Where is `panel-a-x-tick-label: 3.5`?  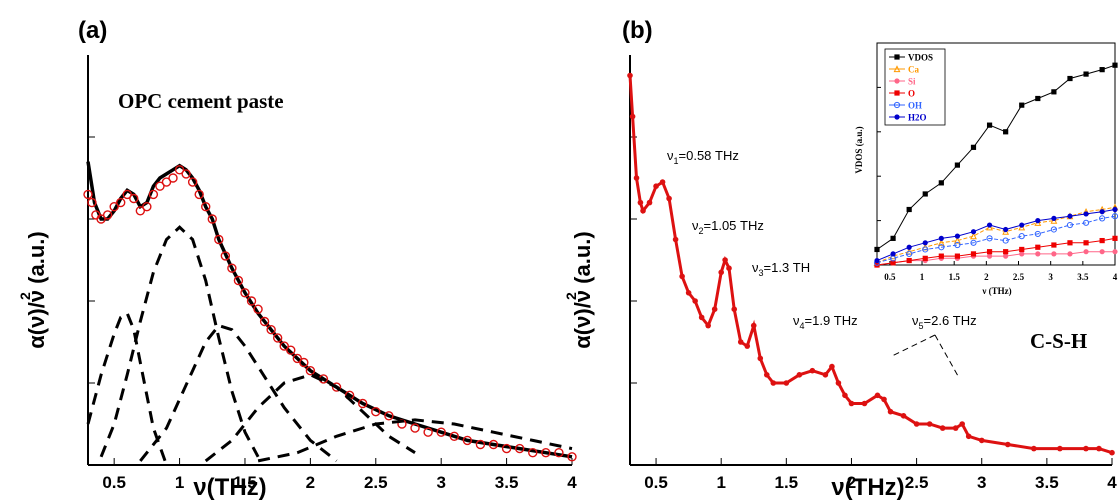
panel-a-x-tick-label: 3.5 is located at coordinates (507, 482).